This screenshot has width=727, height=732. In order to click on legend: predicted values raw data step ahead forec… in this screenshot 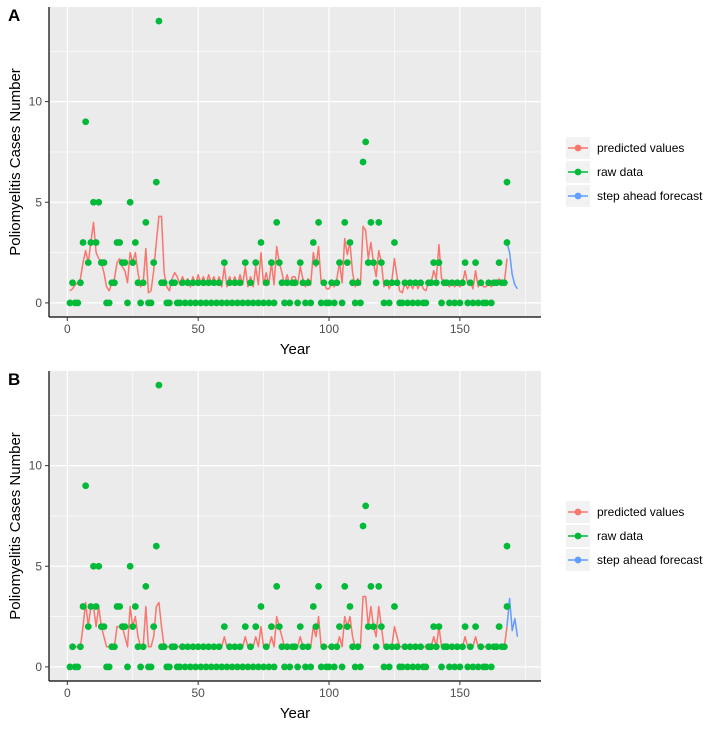, I will do `click(634, 536)`.